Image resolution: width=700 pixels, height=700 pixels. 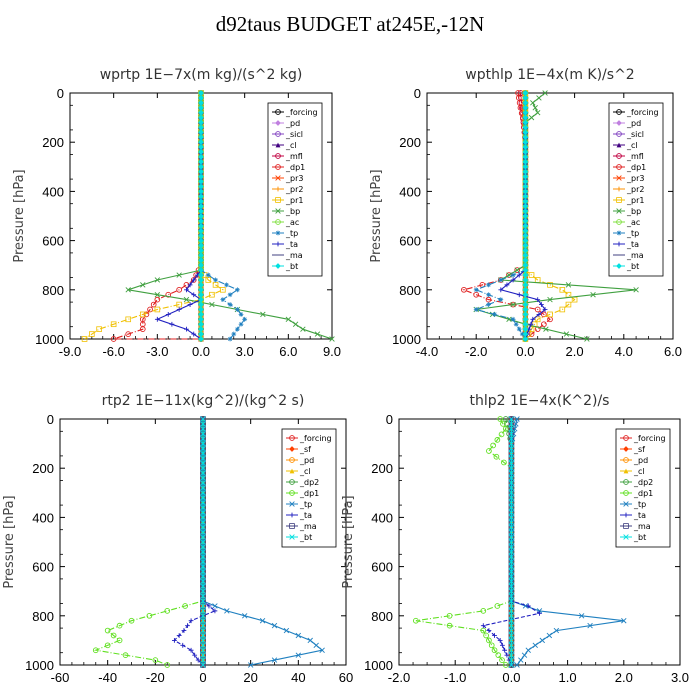 What do you see at coordinates (315, 438) in the screenshot?
I see `legend-entry: _forcing` at bounding box center [315, 438].